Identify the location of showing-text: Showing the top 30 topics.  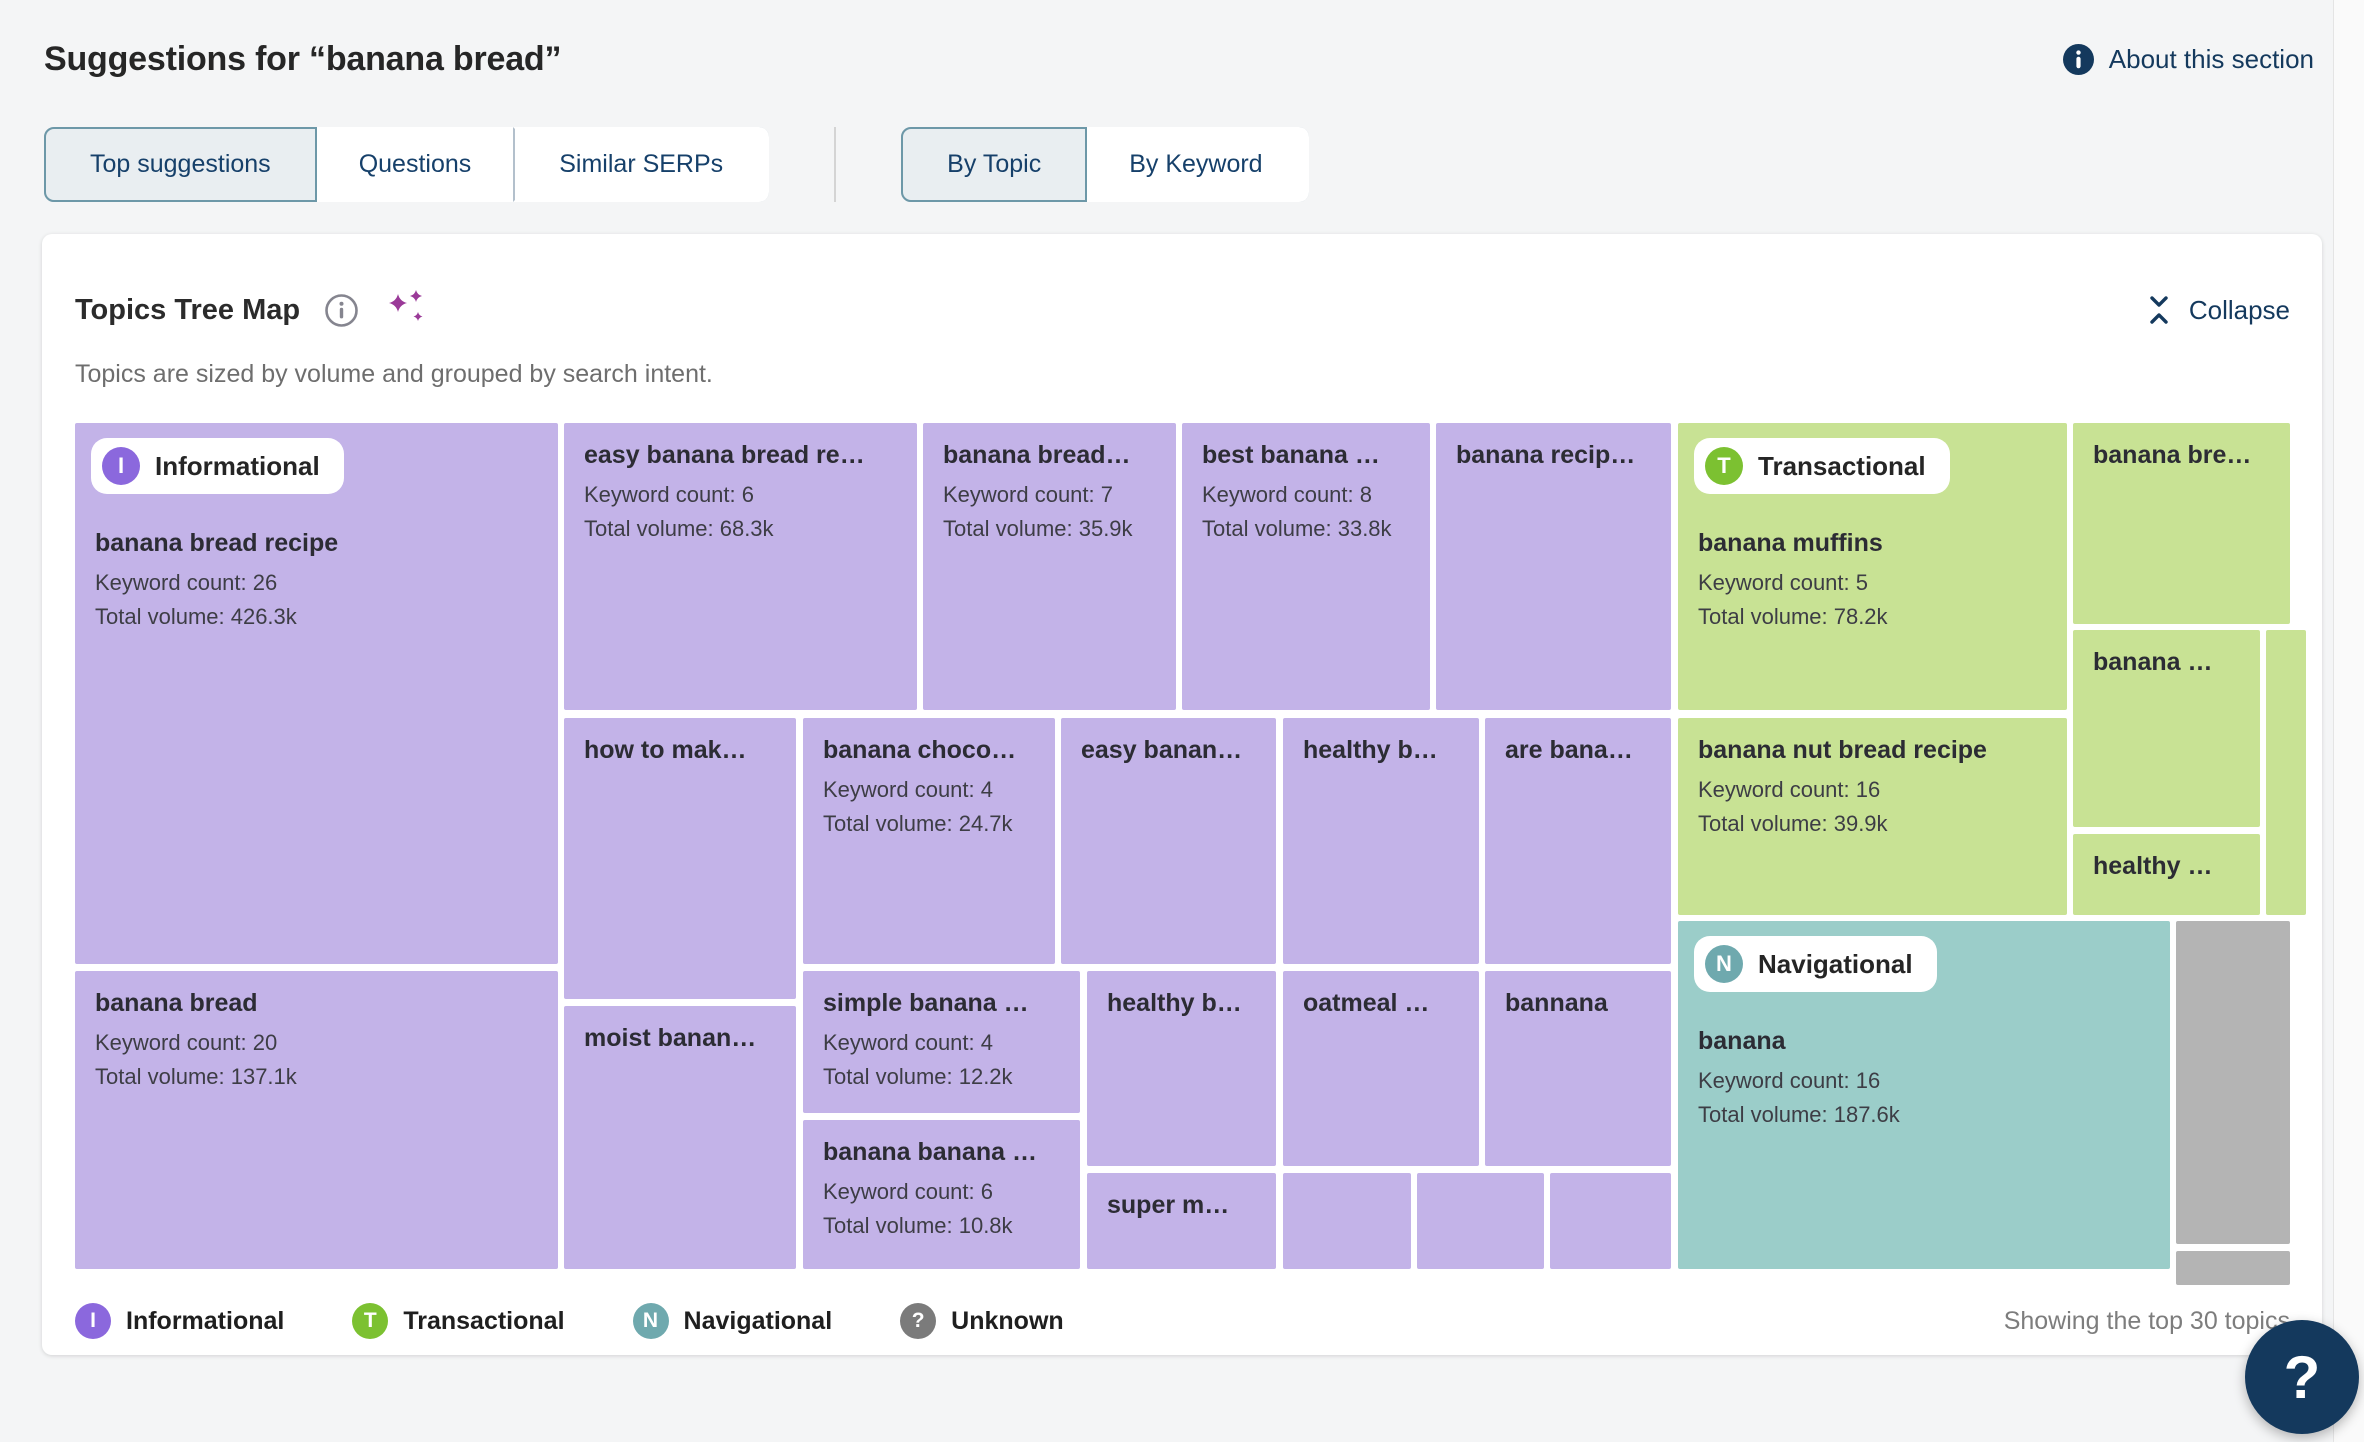
(2146, 1320).